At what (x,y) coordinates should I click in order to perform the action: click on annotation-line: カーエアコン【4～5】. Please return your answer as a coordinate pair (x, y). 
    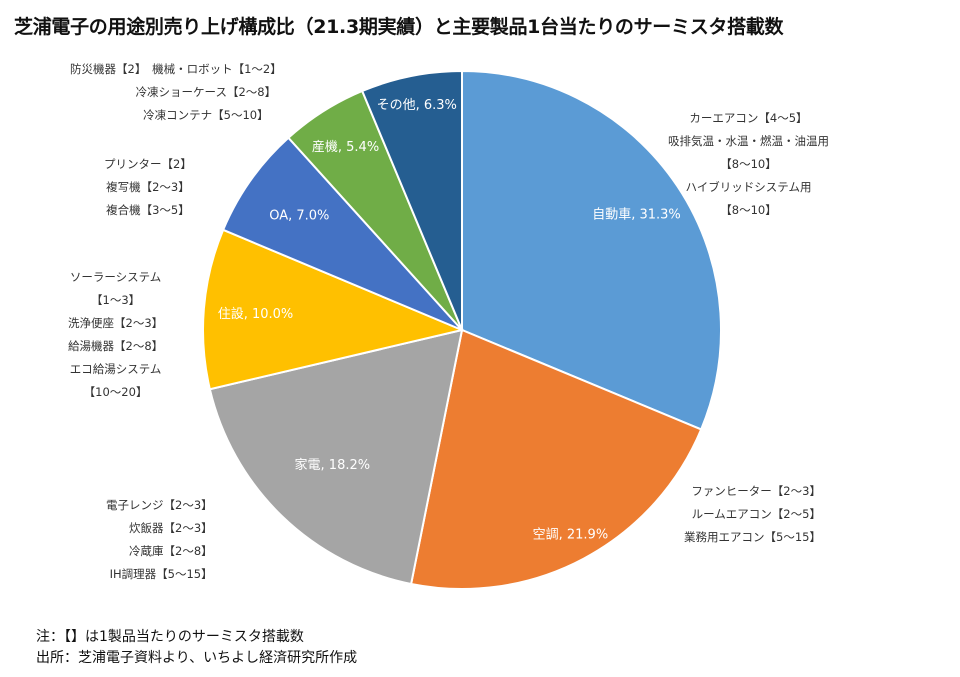
    Looking at the image, I should click on (748, 118).